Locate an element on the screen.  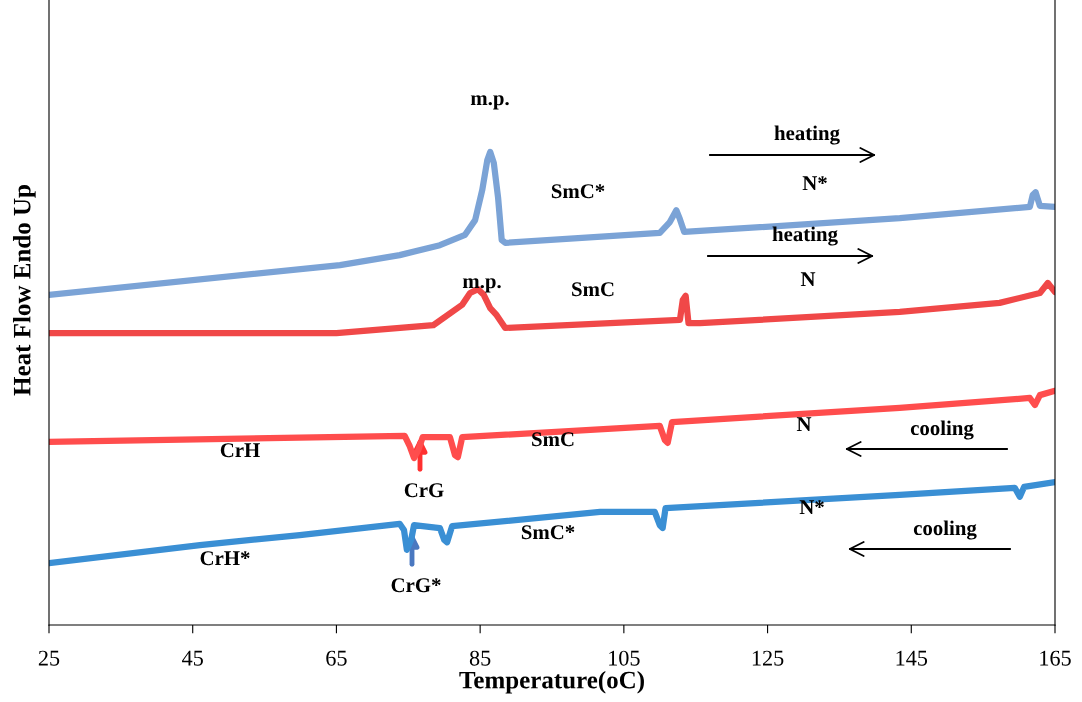
annotation: CrH* is located at coordinates (225, 558).